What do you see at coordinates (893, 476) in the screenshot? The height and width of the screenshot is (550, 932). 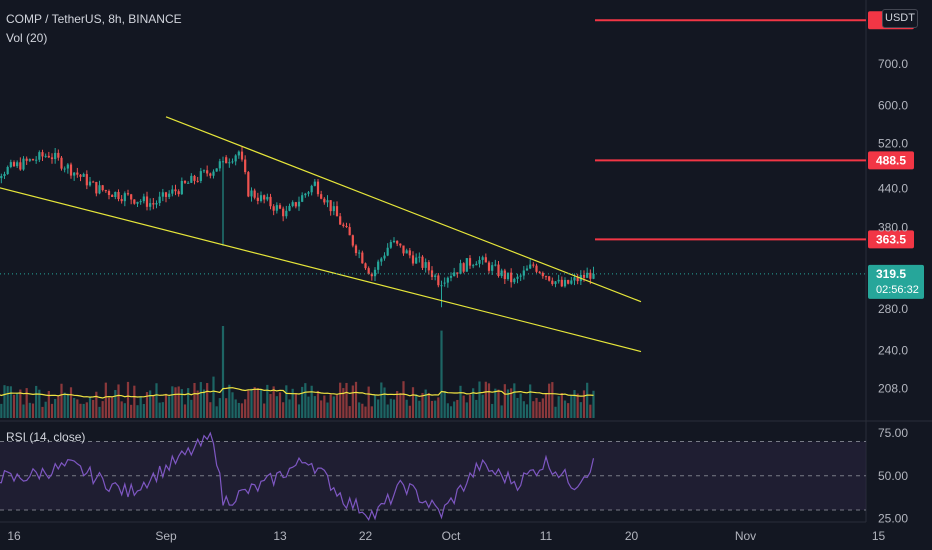 I see `rsi-tick-label: 50.00` at bounding box center [893, 476].